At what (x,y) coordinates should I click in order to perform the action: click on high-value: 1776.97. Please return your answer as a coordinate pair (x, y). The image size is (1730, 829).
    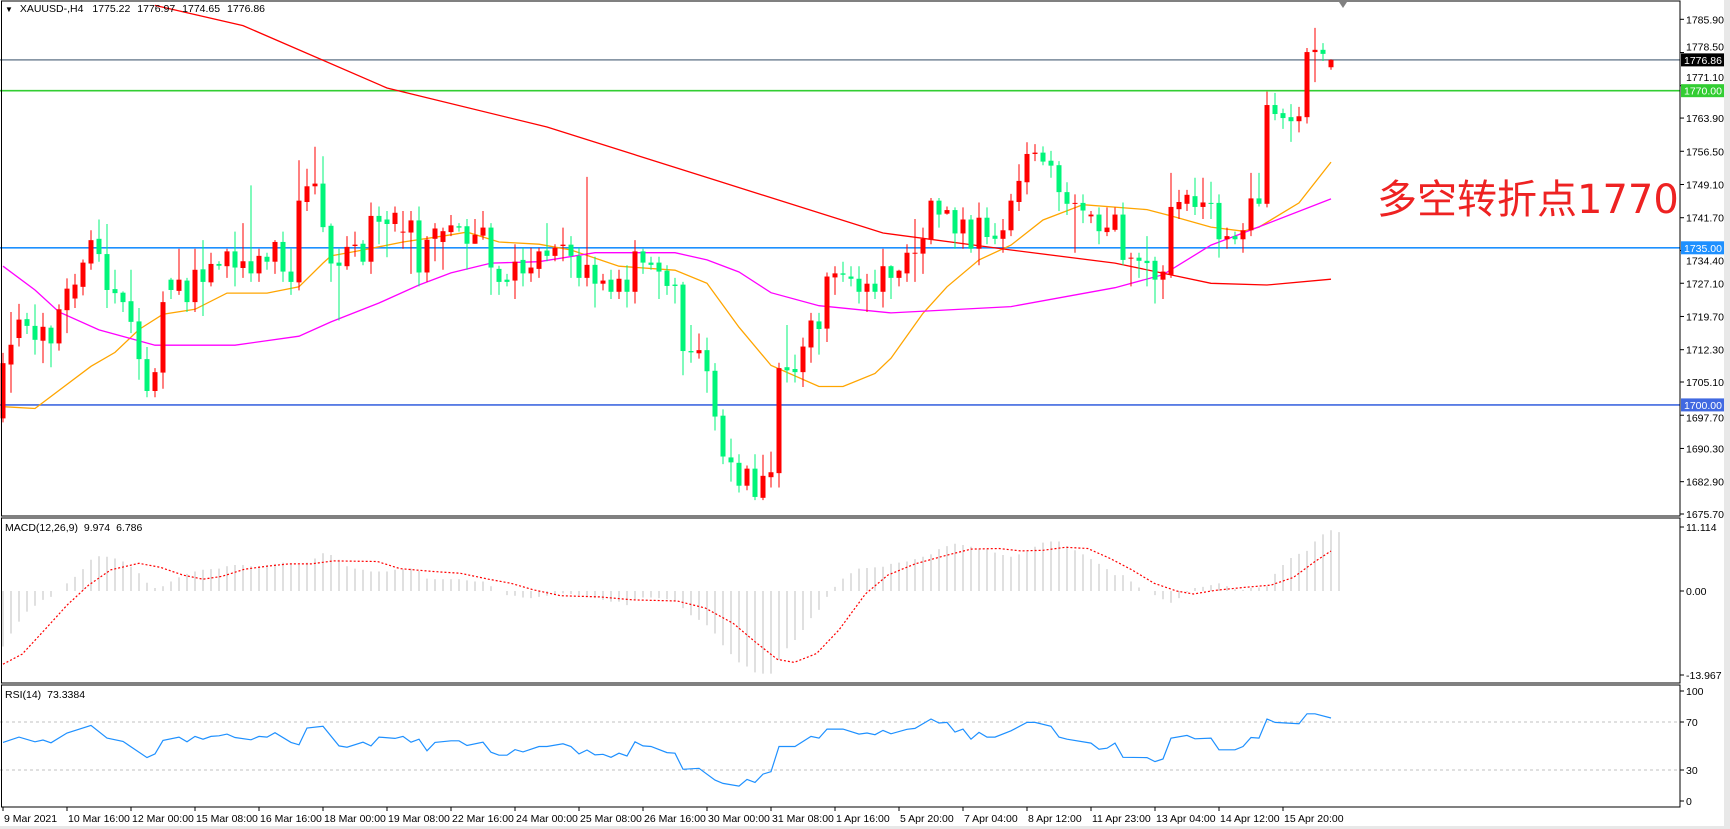
    Looking at the image, I should click on (156, 9).